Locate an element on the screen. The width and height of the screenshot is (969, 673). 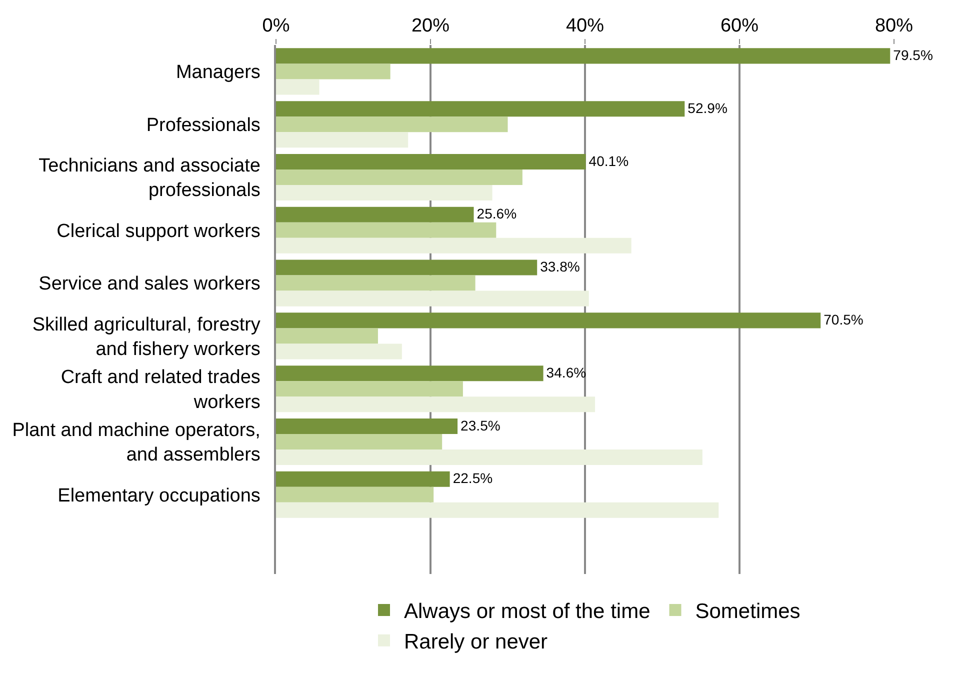
data-label: 70.5% is located at coordinates (844, 319).